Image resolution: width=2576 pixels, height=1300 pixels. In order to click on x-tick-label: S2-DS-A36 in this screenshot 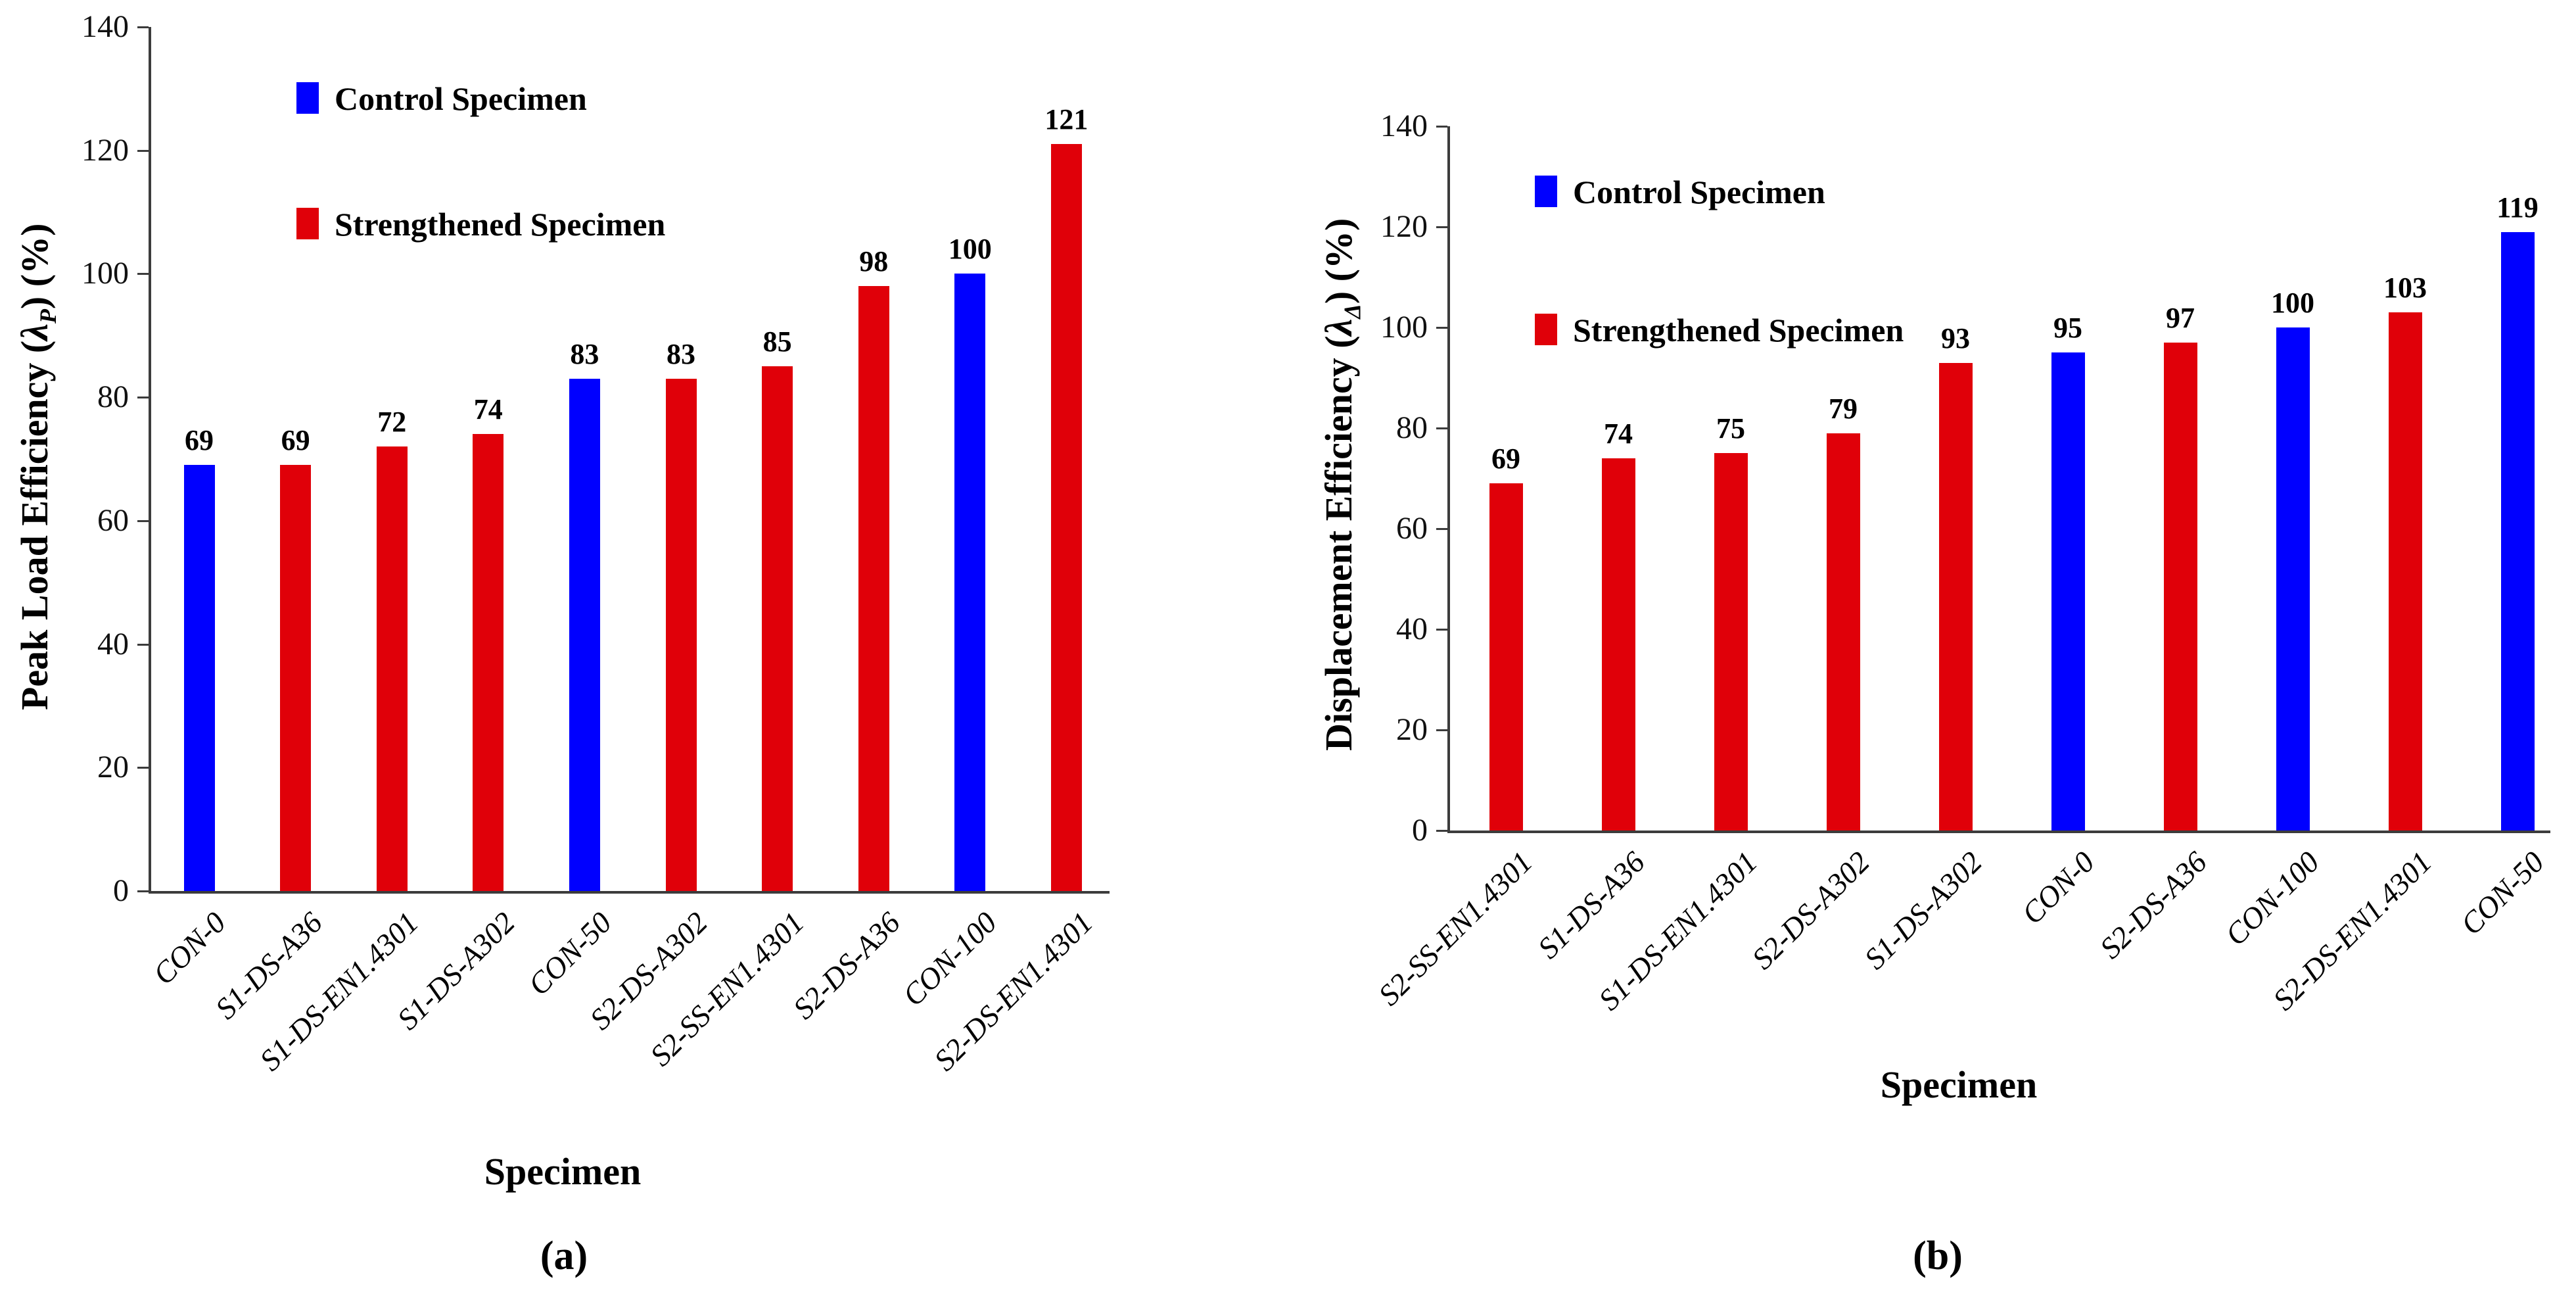, I will do `click(2153, 905)`.